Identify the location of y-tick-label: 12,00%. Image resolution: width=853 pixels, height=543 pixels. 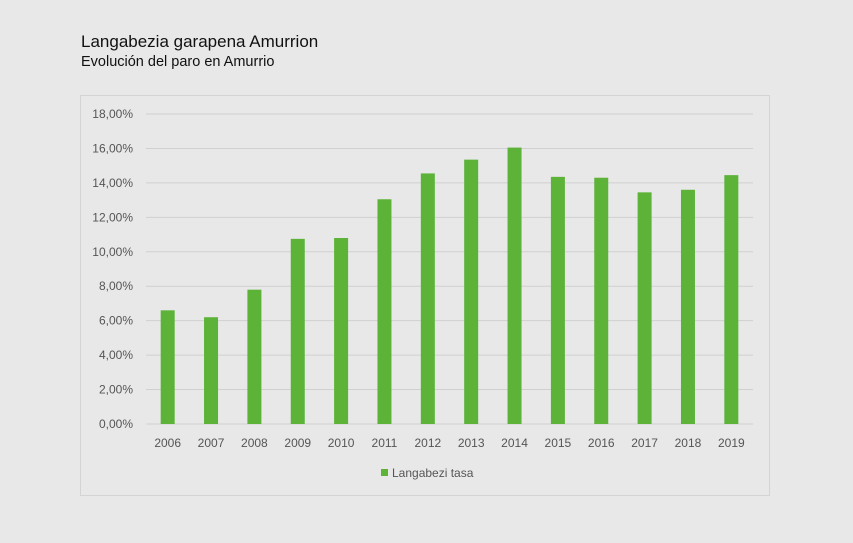
(112, 217).